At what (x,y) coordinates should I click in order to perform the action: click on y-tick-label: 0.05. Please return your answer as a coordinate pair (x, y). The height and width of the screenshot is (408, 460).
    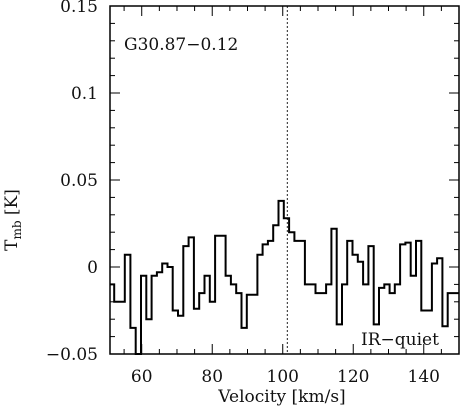
    Looking at the image, I should click on (79, 181).